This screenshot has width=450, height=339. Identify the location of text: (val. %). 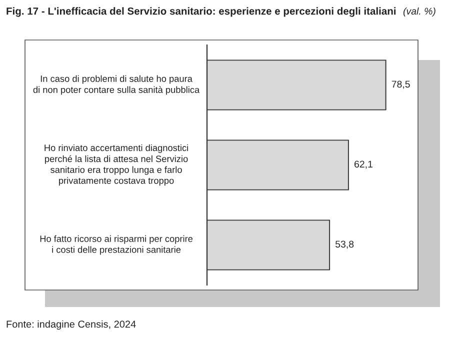
(419, 12).